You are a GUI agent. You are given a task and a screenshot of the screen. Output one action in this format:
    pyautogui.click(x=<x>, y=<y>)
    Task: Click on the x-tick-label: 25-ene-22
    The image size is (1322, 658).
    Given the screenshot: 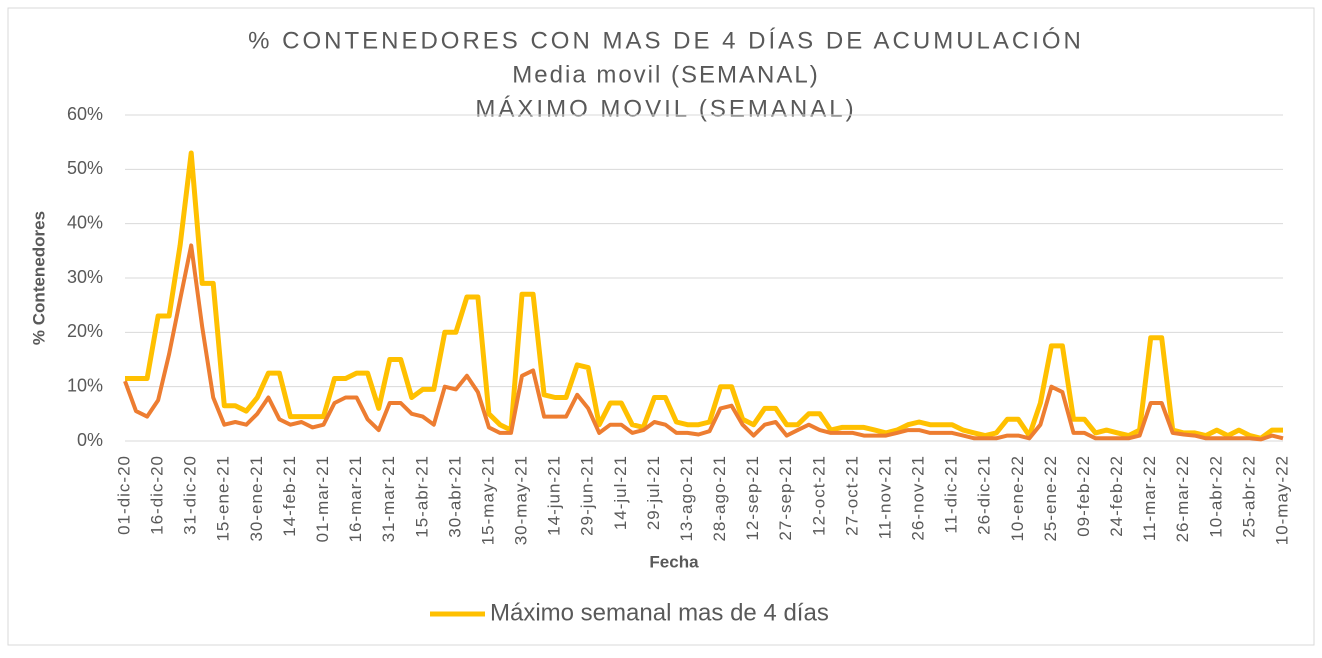 What is the action you would take?
    pyautogui.click(x=1050, y=498)
    